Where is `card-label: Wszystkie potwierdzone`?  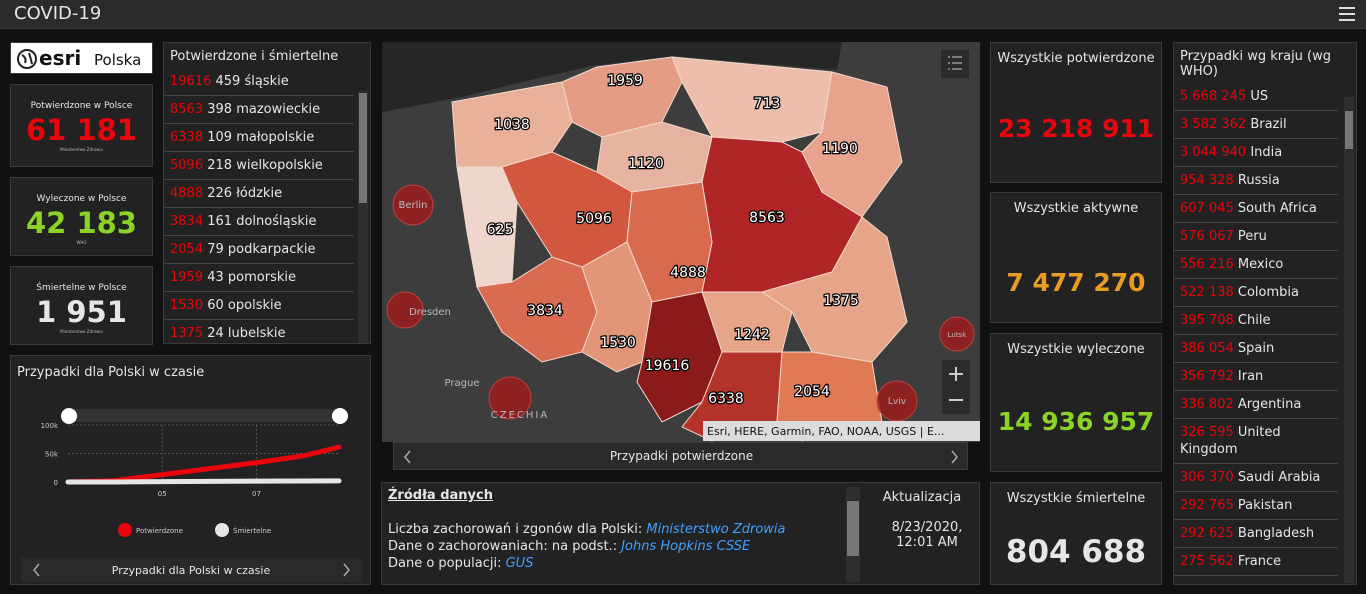
card-label: Wszystkie potwierdzone is located at coordinates (1076, 58).